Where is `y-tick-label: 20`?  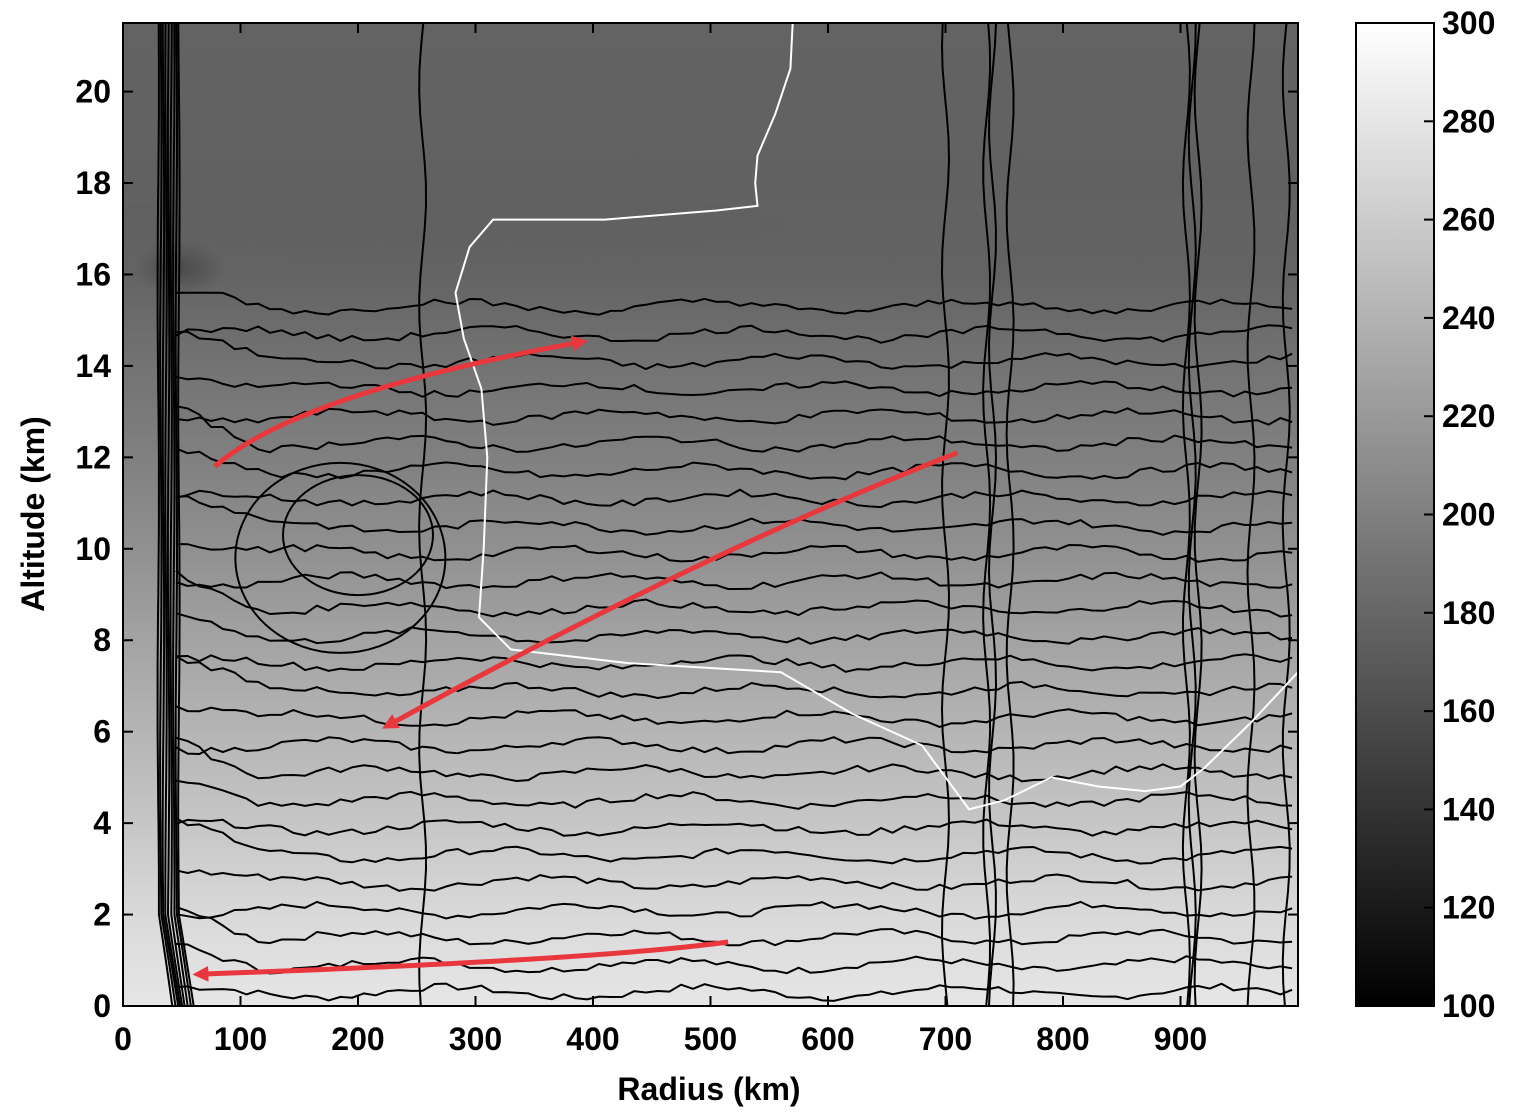 y-tick-label: 20 is located at coordinates (93, 92).